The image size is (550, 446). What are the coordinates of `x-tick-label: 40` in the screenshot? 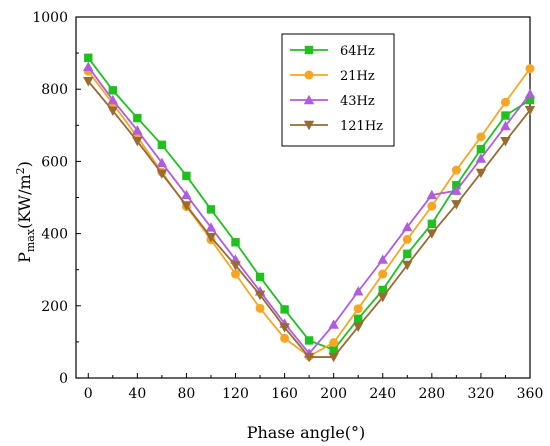 It's located at (137, 394).